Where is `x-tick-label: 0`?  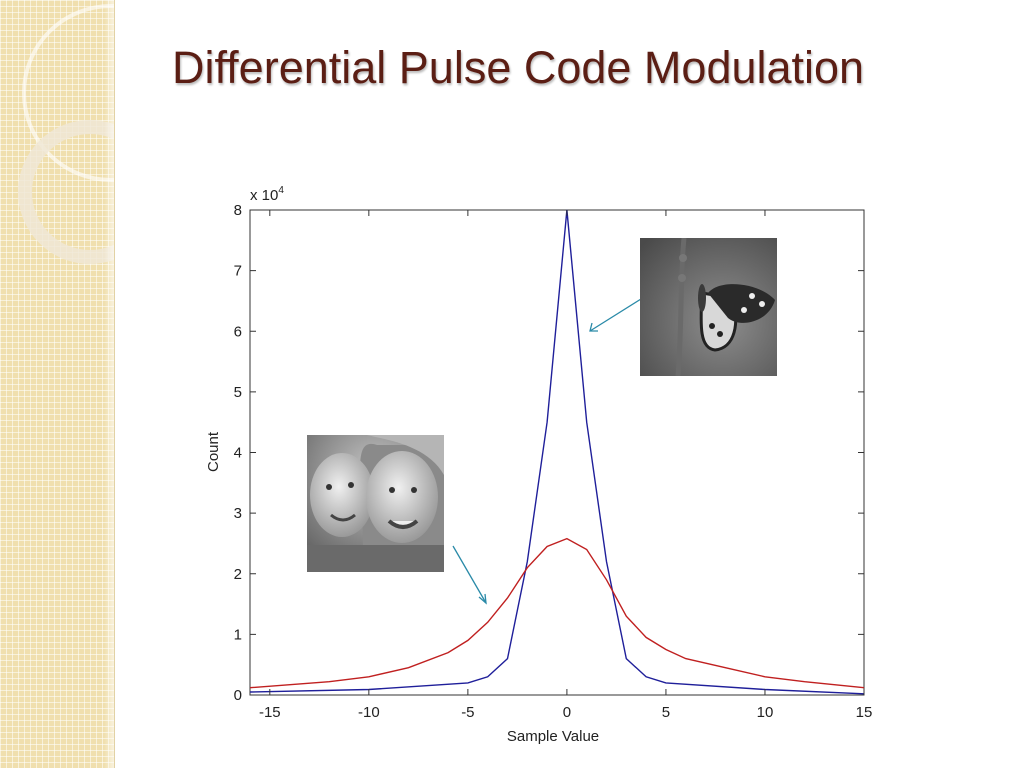
x-tick-label: 0 is located at coordinates (567, 712).